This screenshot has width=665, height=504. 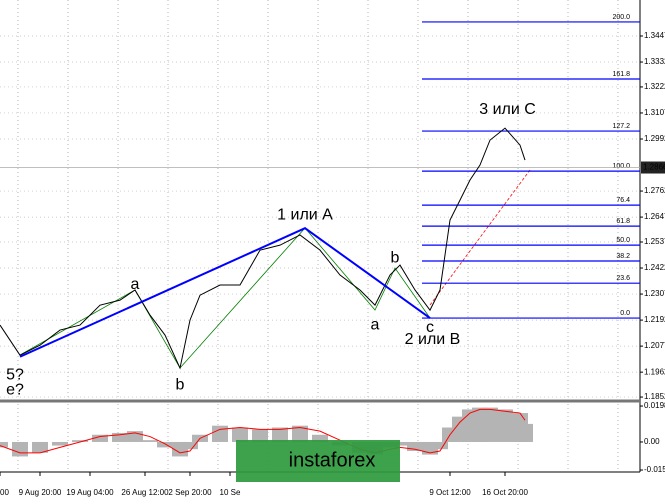 I want to click on osc-tick-label: -0.01551, so click(x=654, y=469).